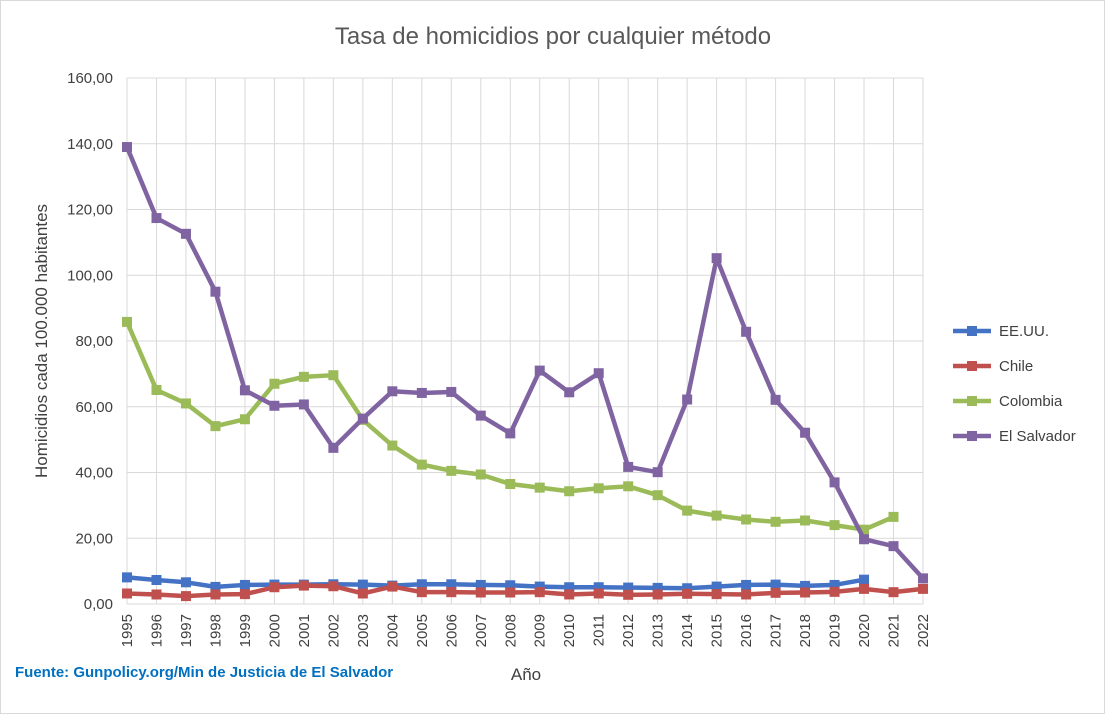  What do you see at coordinates (274, 630) in the screenshot?
I see `x-tick-label: 2000` at bounding box center [274, 630].